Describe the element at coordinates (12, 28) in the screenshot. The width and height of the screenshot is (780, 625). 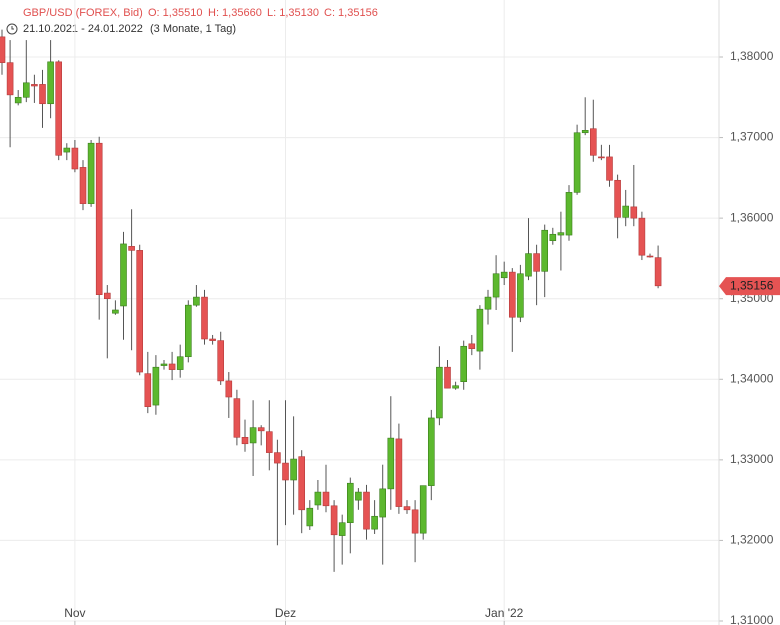
I see `clock-hand` at that location.